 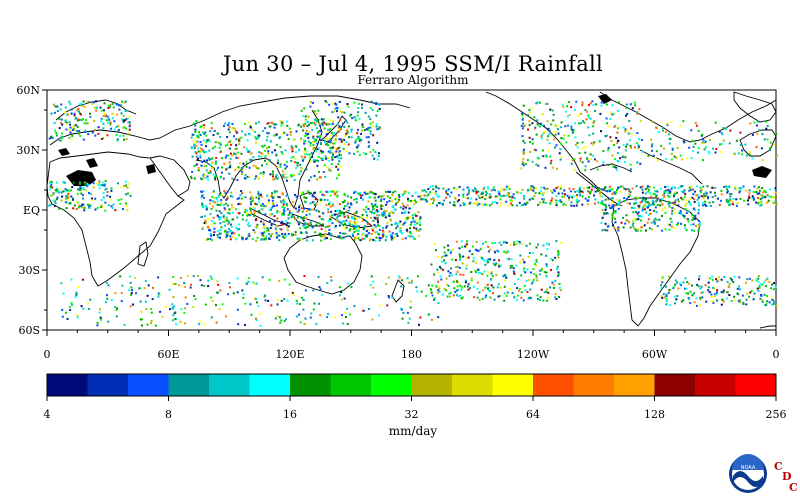 I want to click on colorbar-tick-label: 32, so click(x=412, y=414).